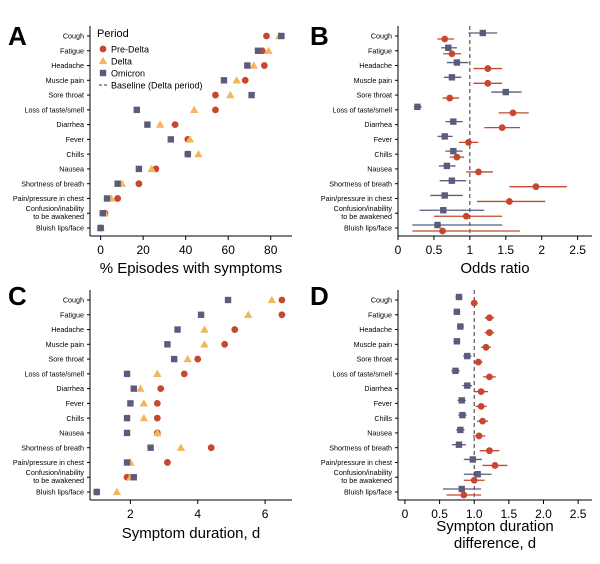  I want to click on x-tick-label: 2, so click(541, 250).